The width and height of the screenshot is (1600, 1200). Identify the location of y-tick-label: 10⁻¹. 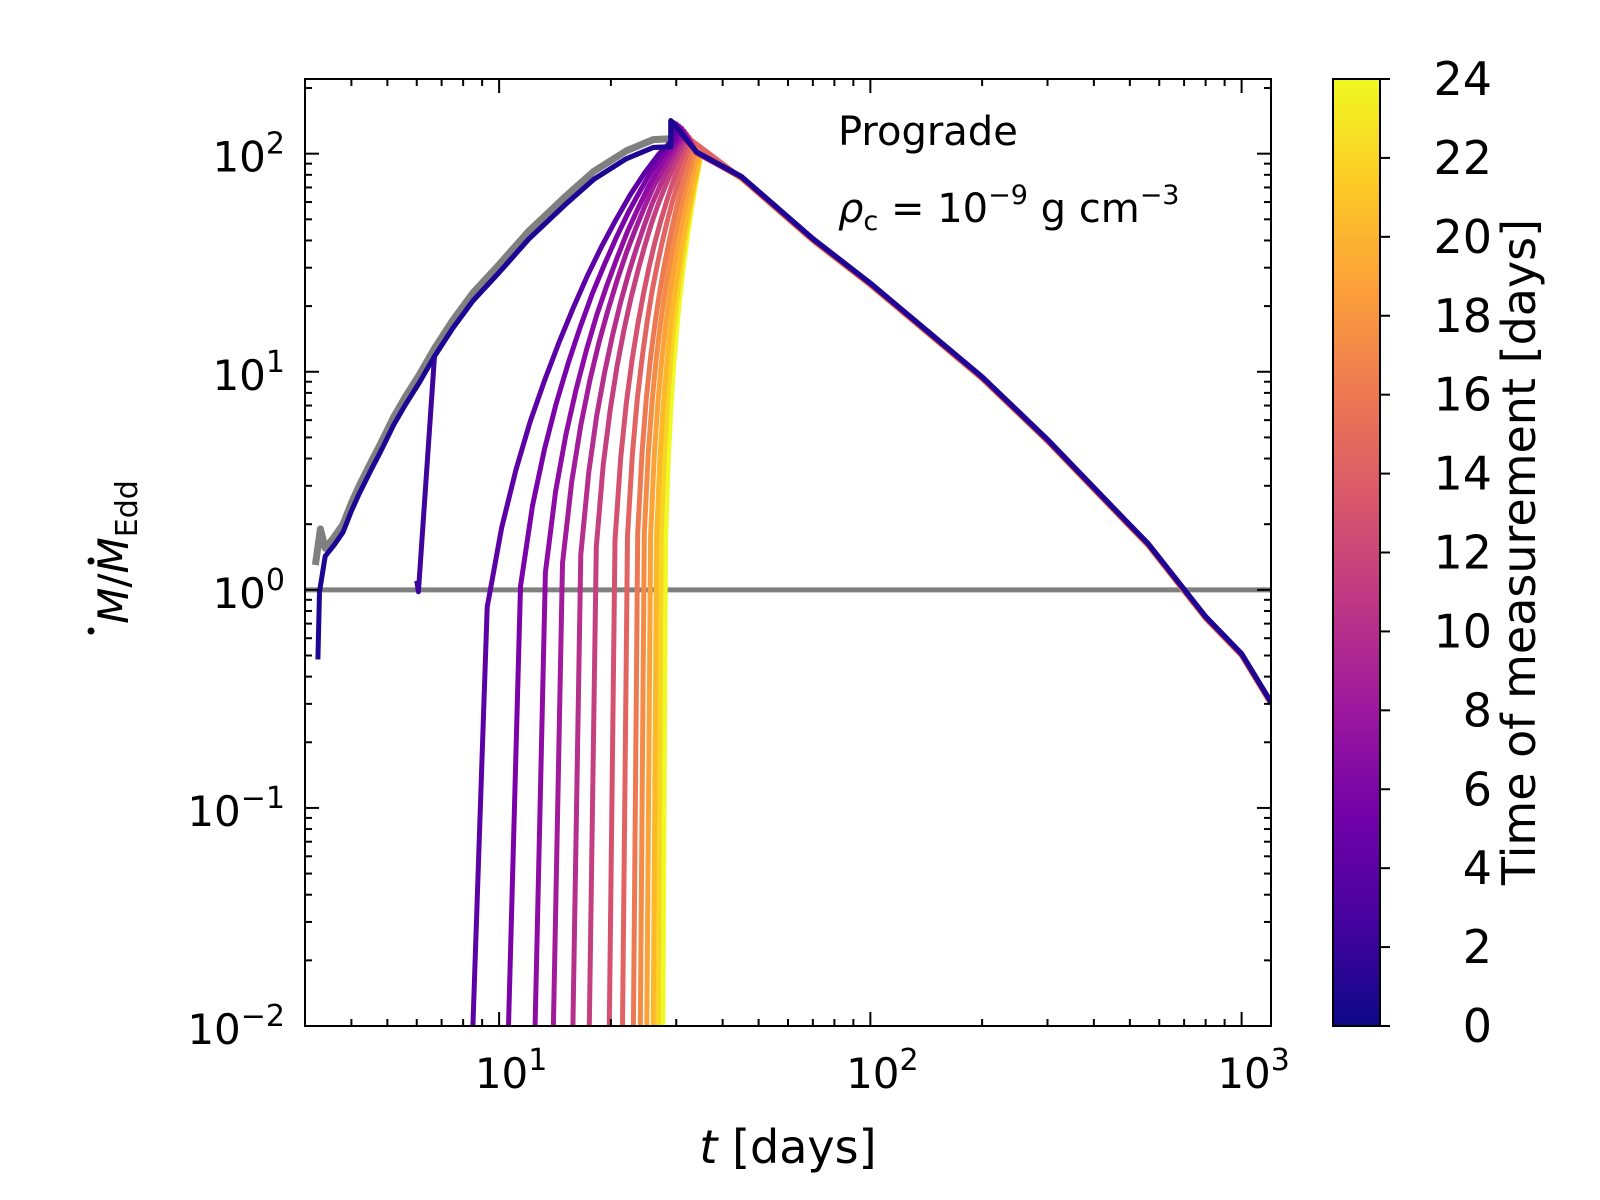
(236, 808).